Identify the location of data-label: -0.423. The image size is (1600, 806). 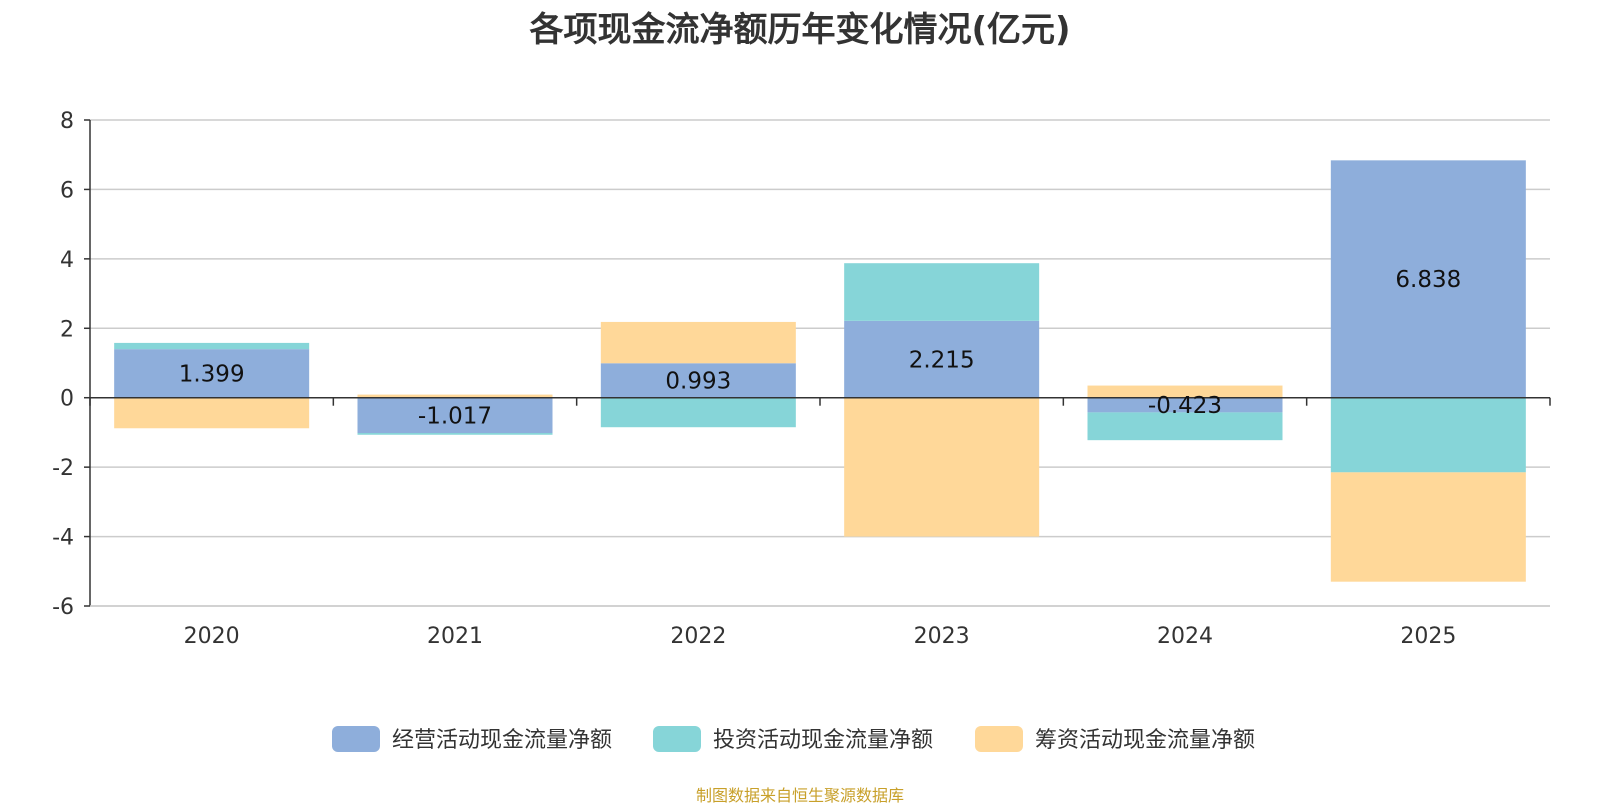
(1185, 406).